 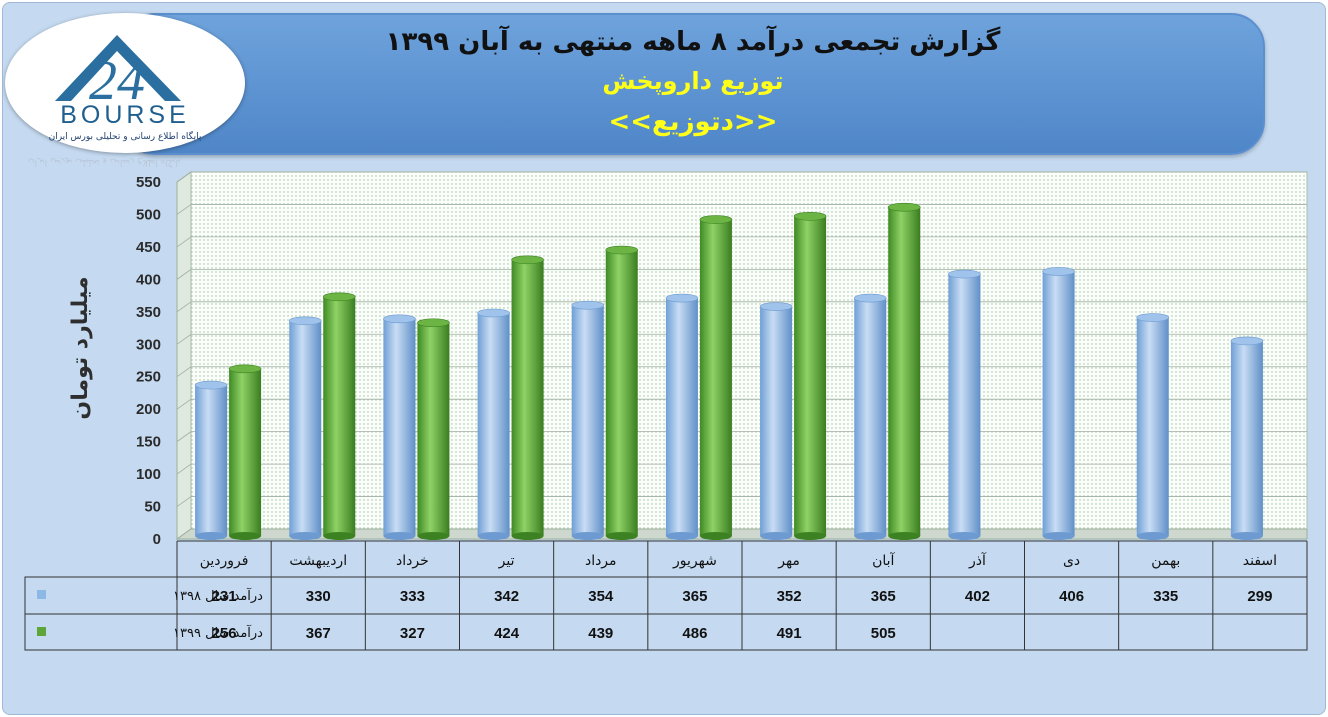 I want to click on data-label: 327, so click(x=412, y=633).